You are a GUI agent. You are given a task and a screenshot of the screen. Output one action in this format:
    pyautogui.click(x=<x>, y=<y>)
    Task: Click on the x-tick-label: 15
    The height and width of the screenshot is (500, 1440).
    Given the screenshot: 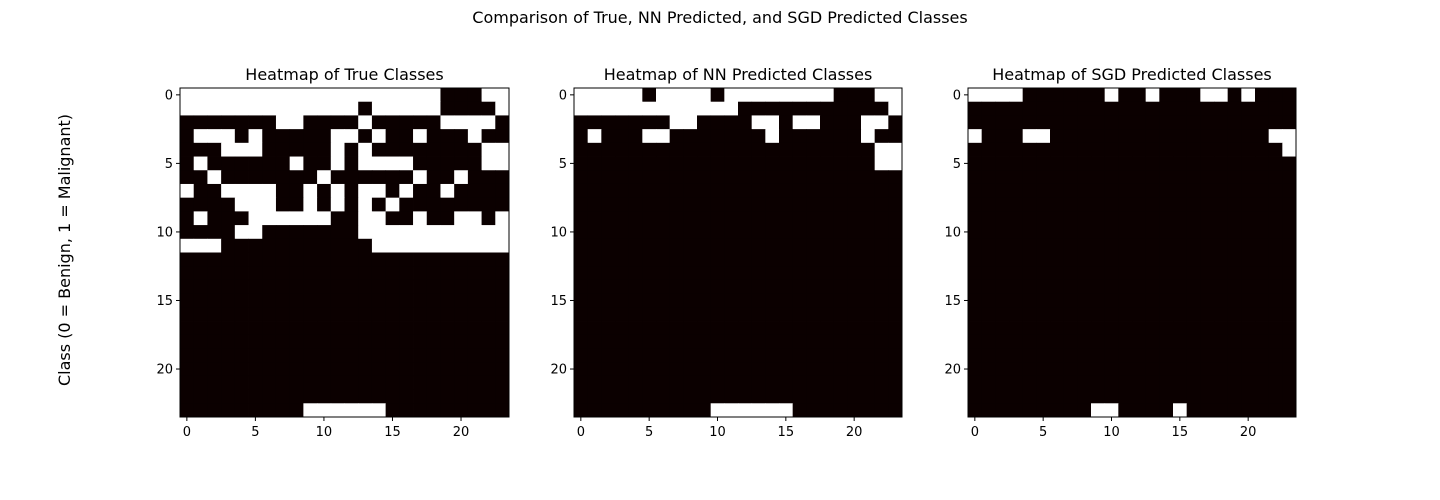 What is the action you would take?
    pyautogui.click(x=786, y=432)
    